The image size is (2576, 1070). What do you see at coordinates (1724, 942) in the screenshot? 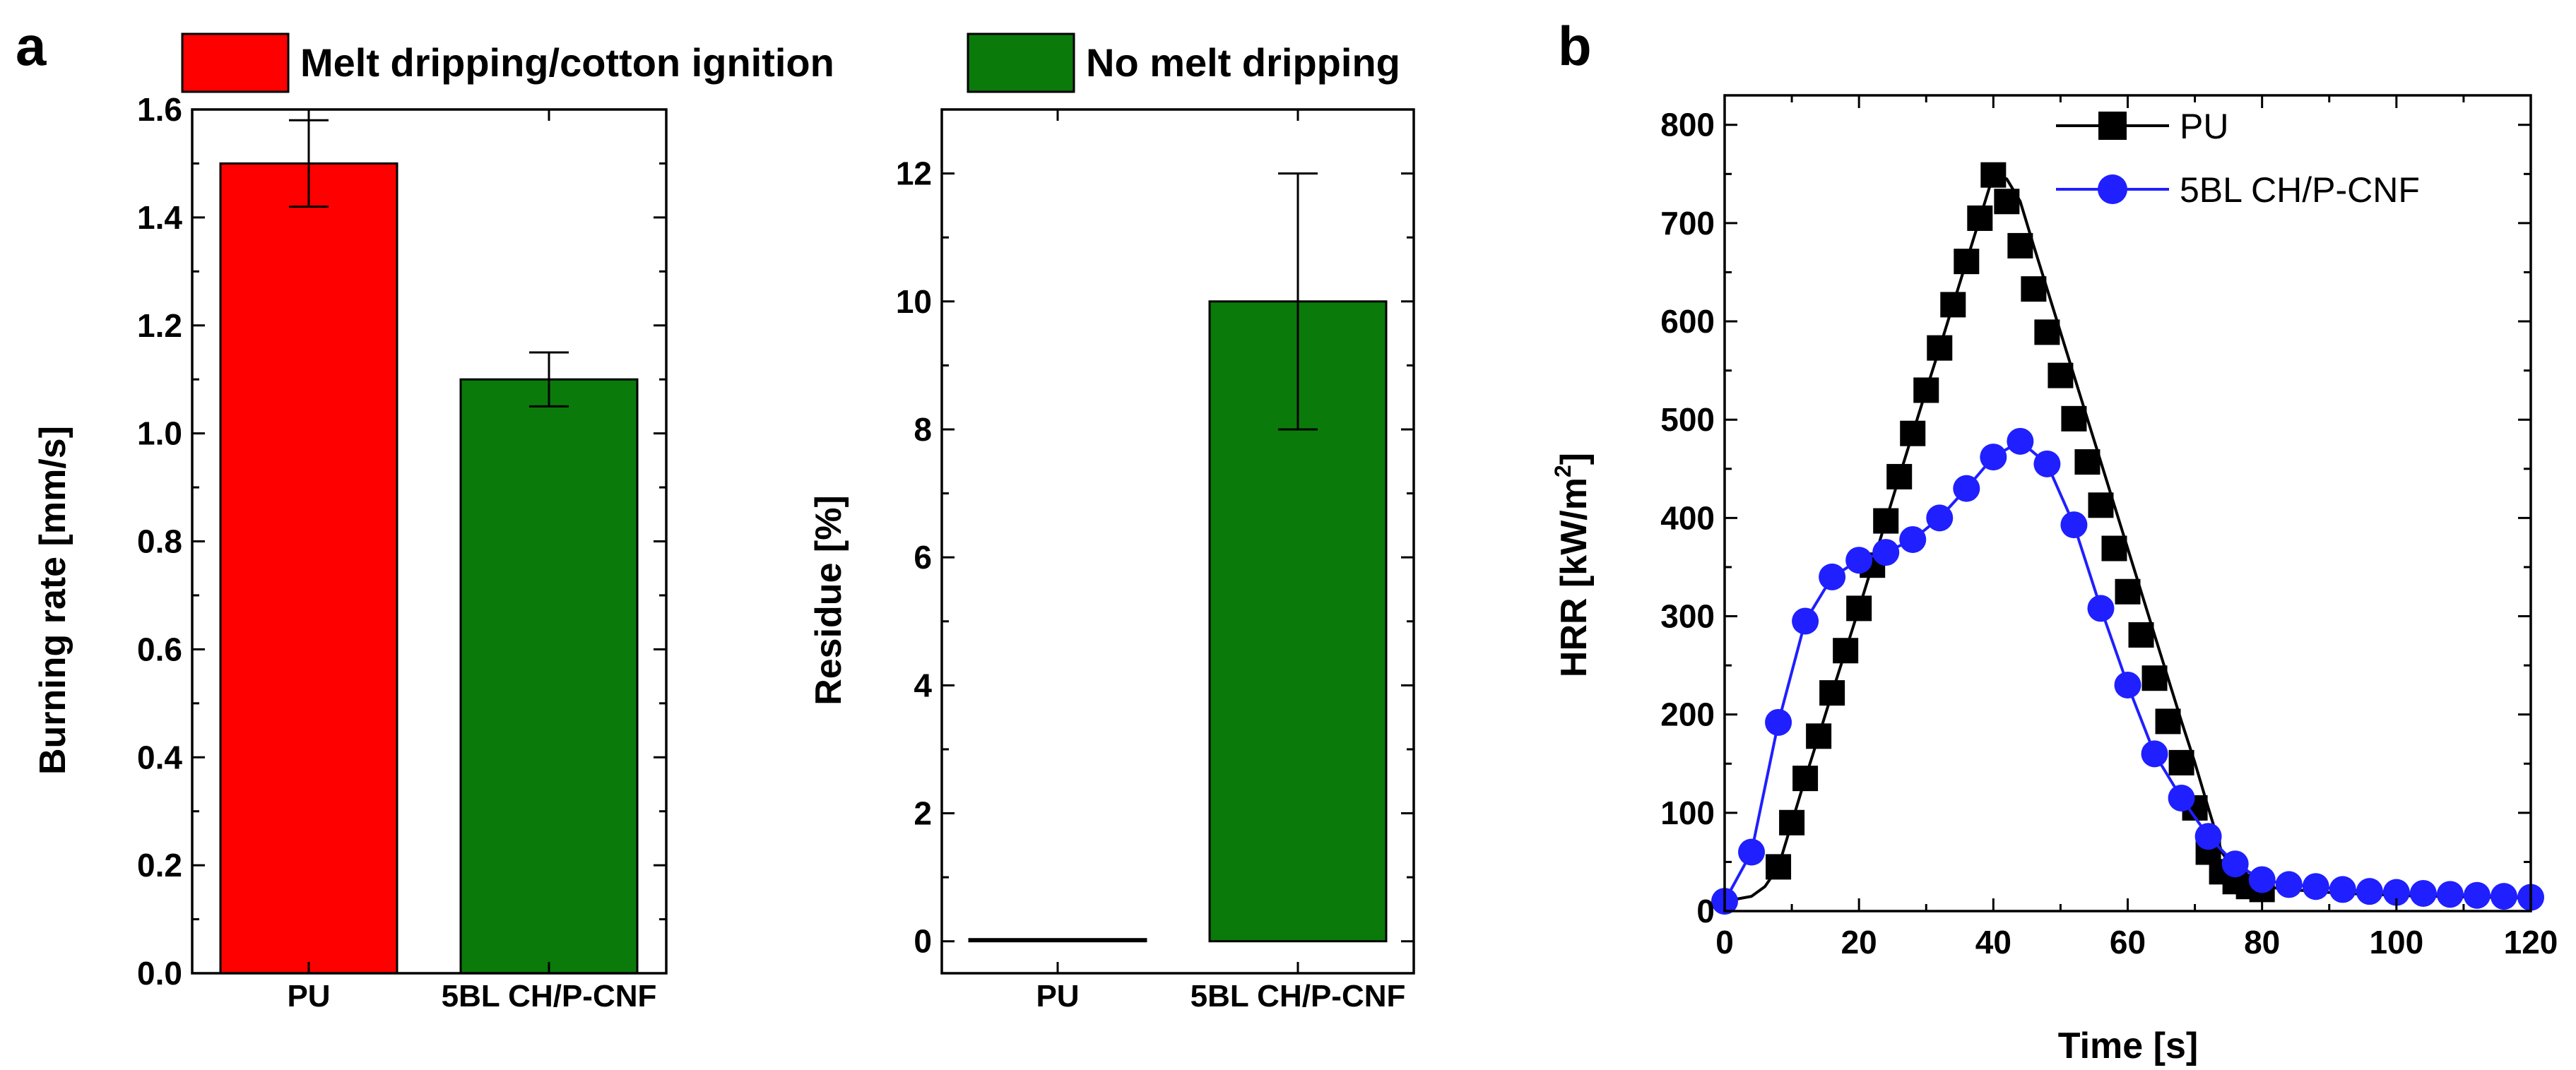
I see `hrr-xtick-label: 0` at bounding box center [1724, 942].